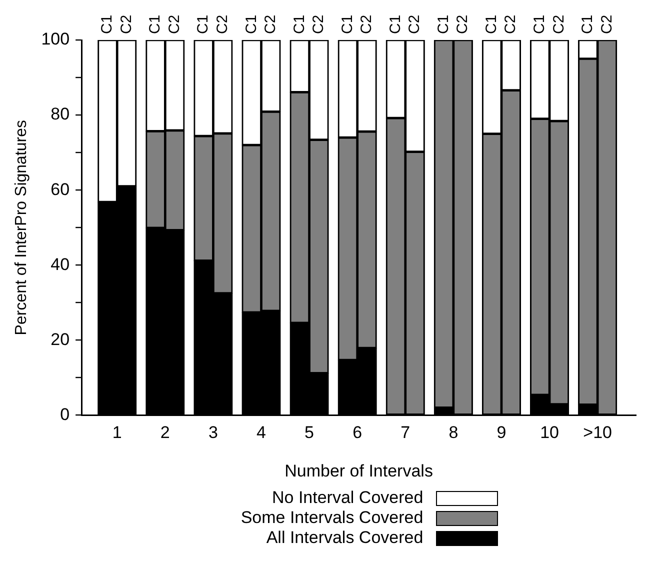  Describe the element at coordinates (21, 228) in the screenshot. I see `y-axis-title: Percent of InterPro Signatures` at that location.